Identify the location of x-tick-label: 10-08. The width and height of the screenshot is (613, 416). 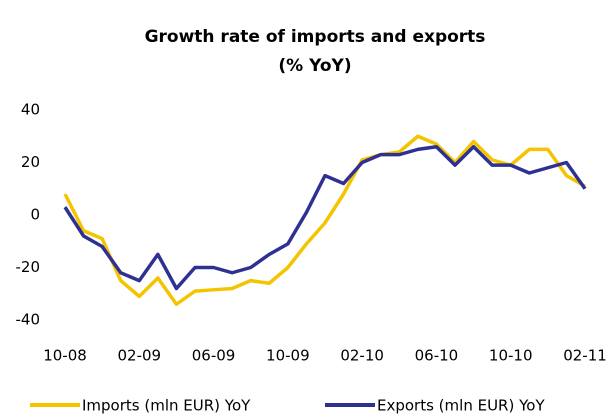
(65, 356).